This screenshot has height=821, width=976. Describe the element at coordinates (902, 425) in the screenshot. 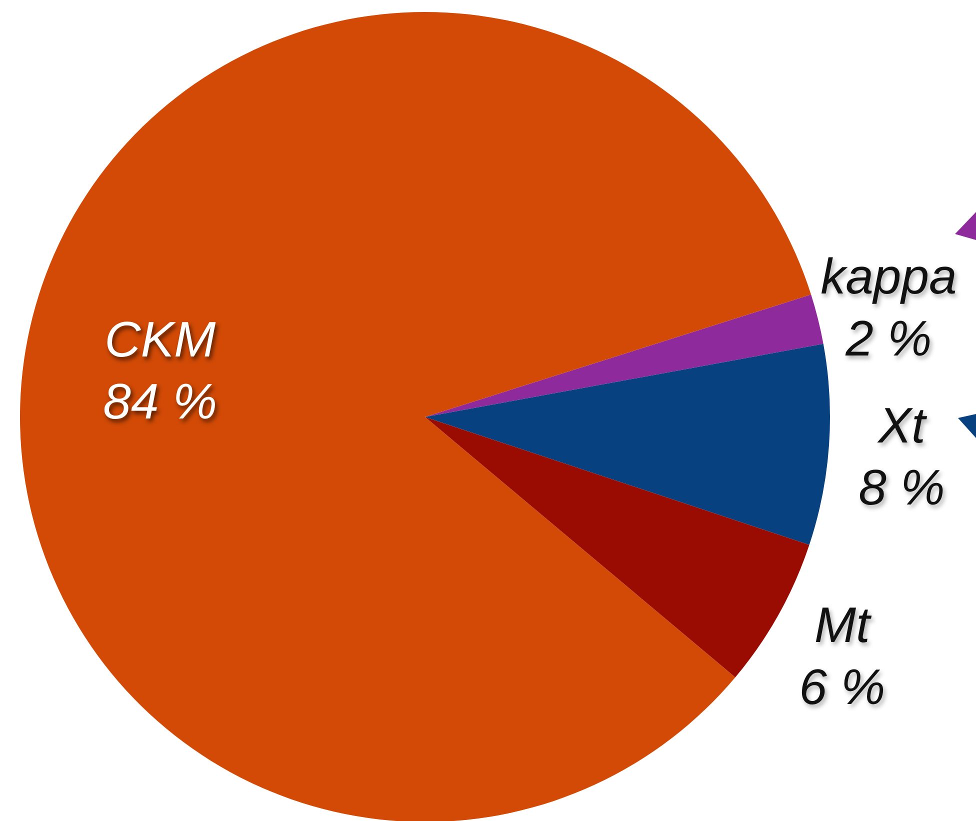

I see `legend-label: Xt` at that location.